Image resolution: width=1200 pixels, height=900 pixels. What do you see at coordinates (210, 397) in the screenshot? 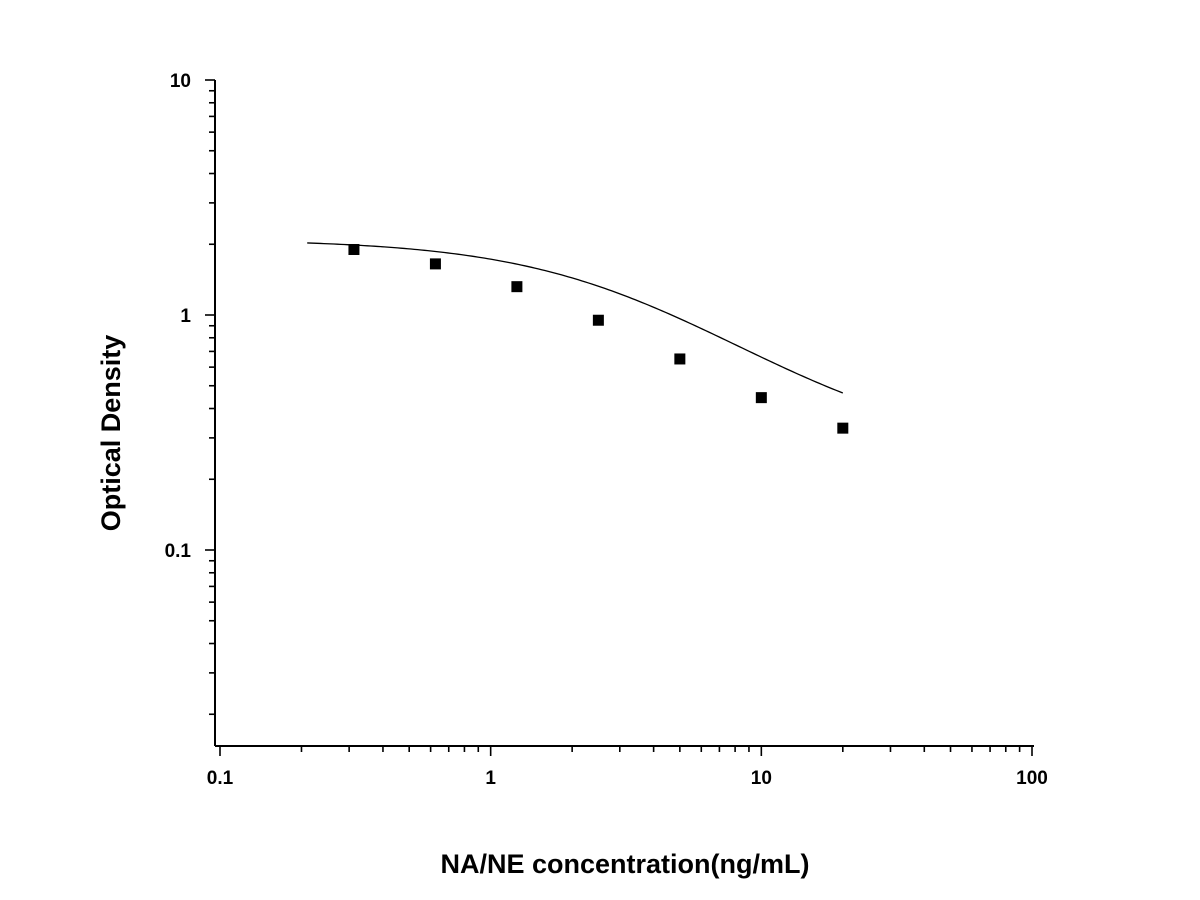
I see `y-axis-ticks` at bounding box center [210, 397].